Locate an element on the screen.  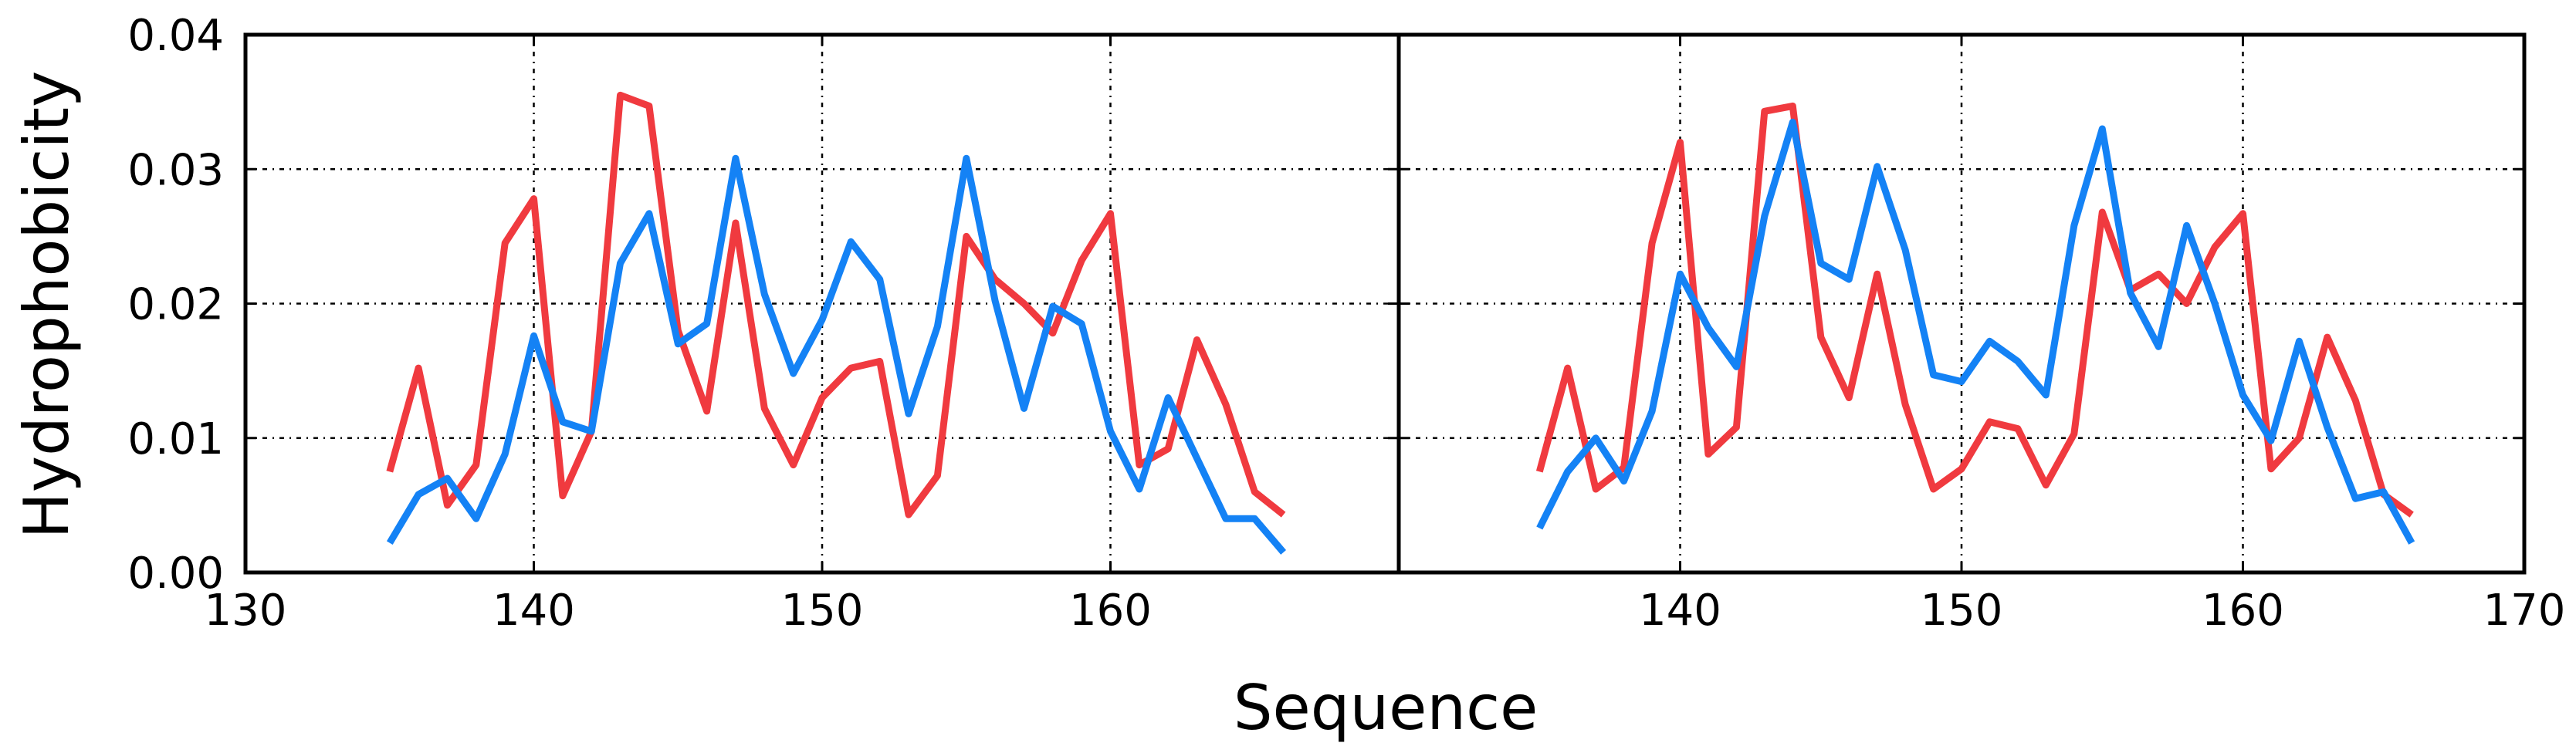
y-tick-label: 0.02 is located at coordinates (175, 305).